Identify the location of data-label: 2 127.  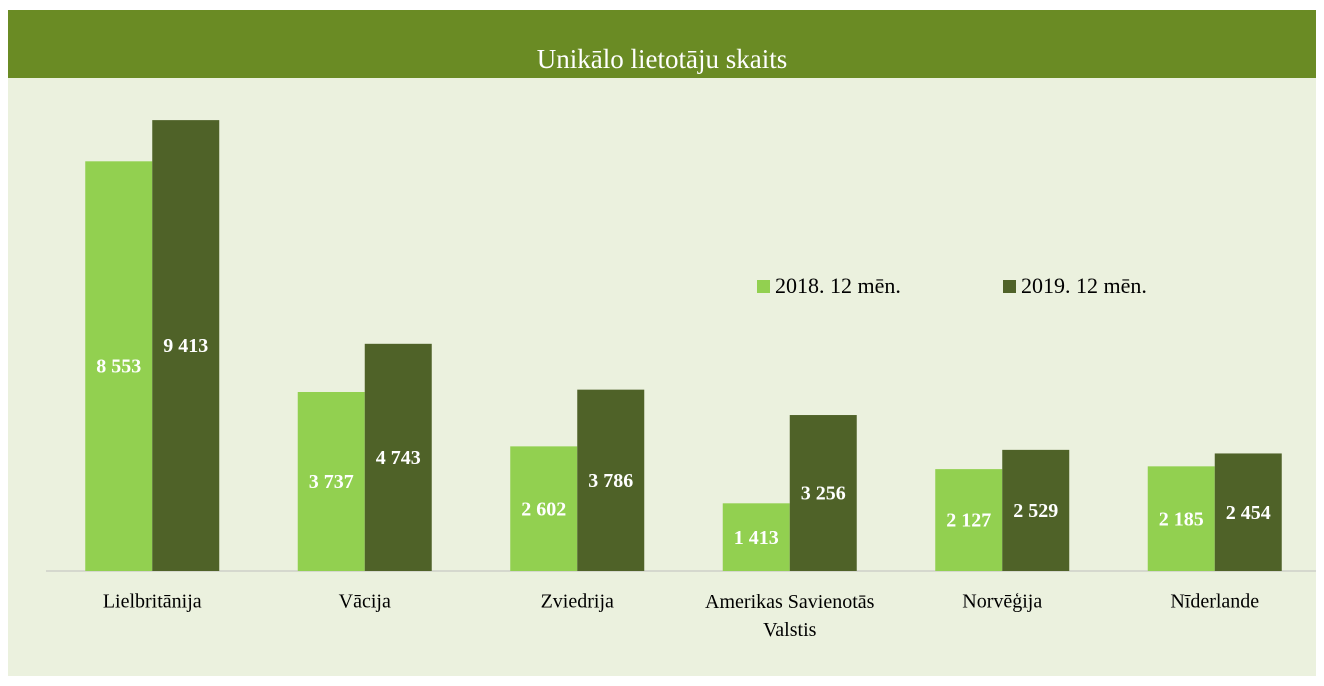
(968, 521).